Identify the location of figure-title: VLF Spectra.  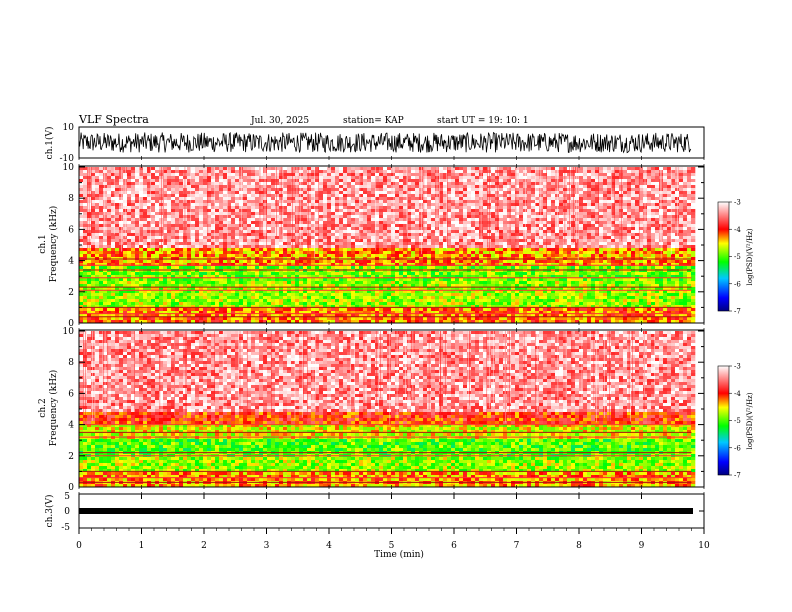
(113, 119).